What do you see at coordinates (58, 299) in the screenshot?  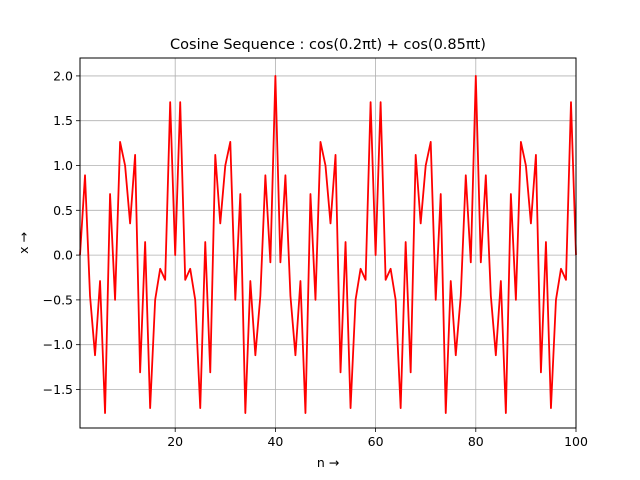 I see `y-tick-label: −0.5` at bounding box center [58, 299].